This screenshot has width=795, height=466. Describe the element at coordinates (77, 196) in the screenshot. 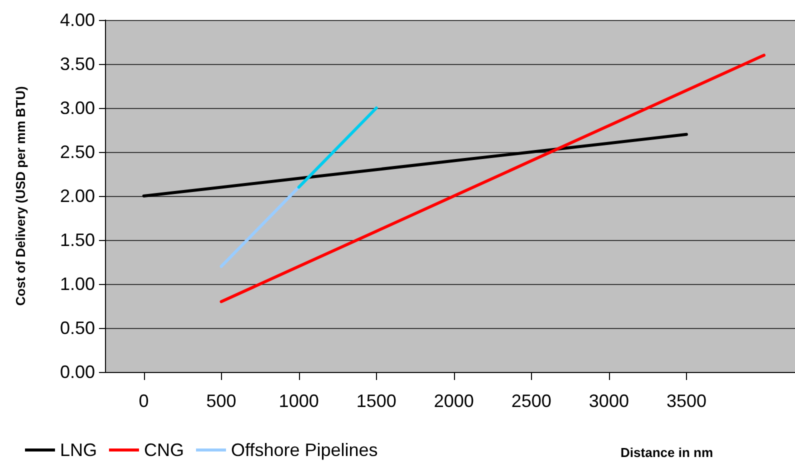

I see `y-tick-label: 2.00` at that location.